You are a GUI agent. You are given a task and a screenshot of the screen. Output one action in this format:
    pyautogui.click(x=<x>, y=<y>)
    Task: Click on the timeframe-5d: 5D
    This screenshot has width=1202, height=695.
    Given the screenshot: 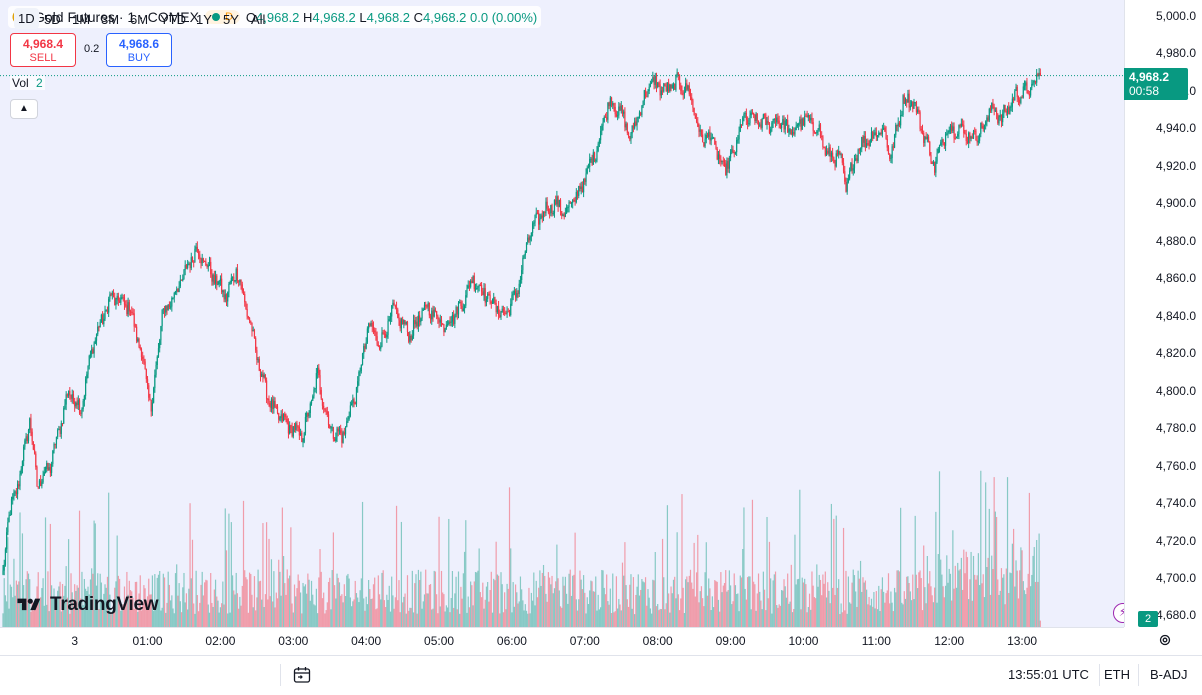 What is the action you would take?
    pyautogui.click(x=52, y=19)
    